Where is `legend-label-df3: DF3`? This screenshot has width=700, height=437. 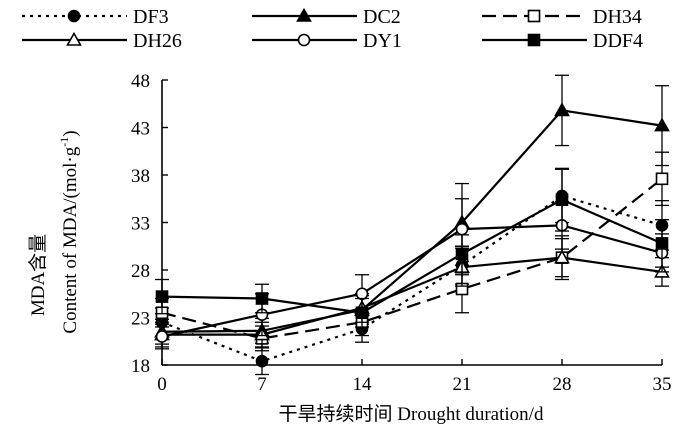 legend-label-df3: DF3 is located at coordinates (151, 17).